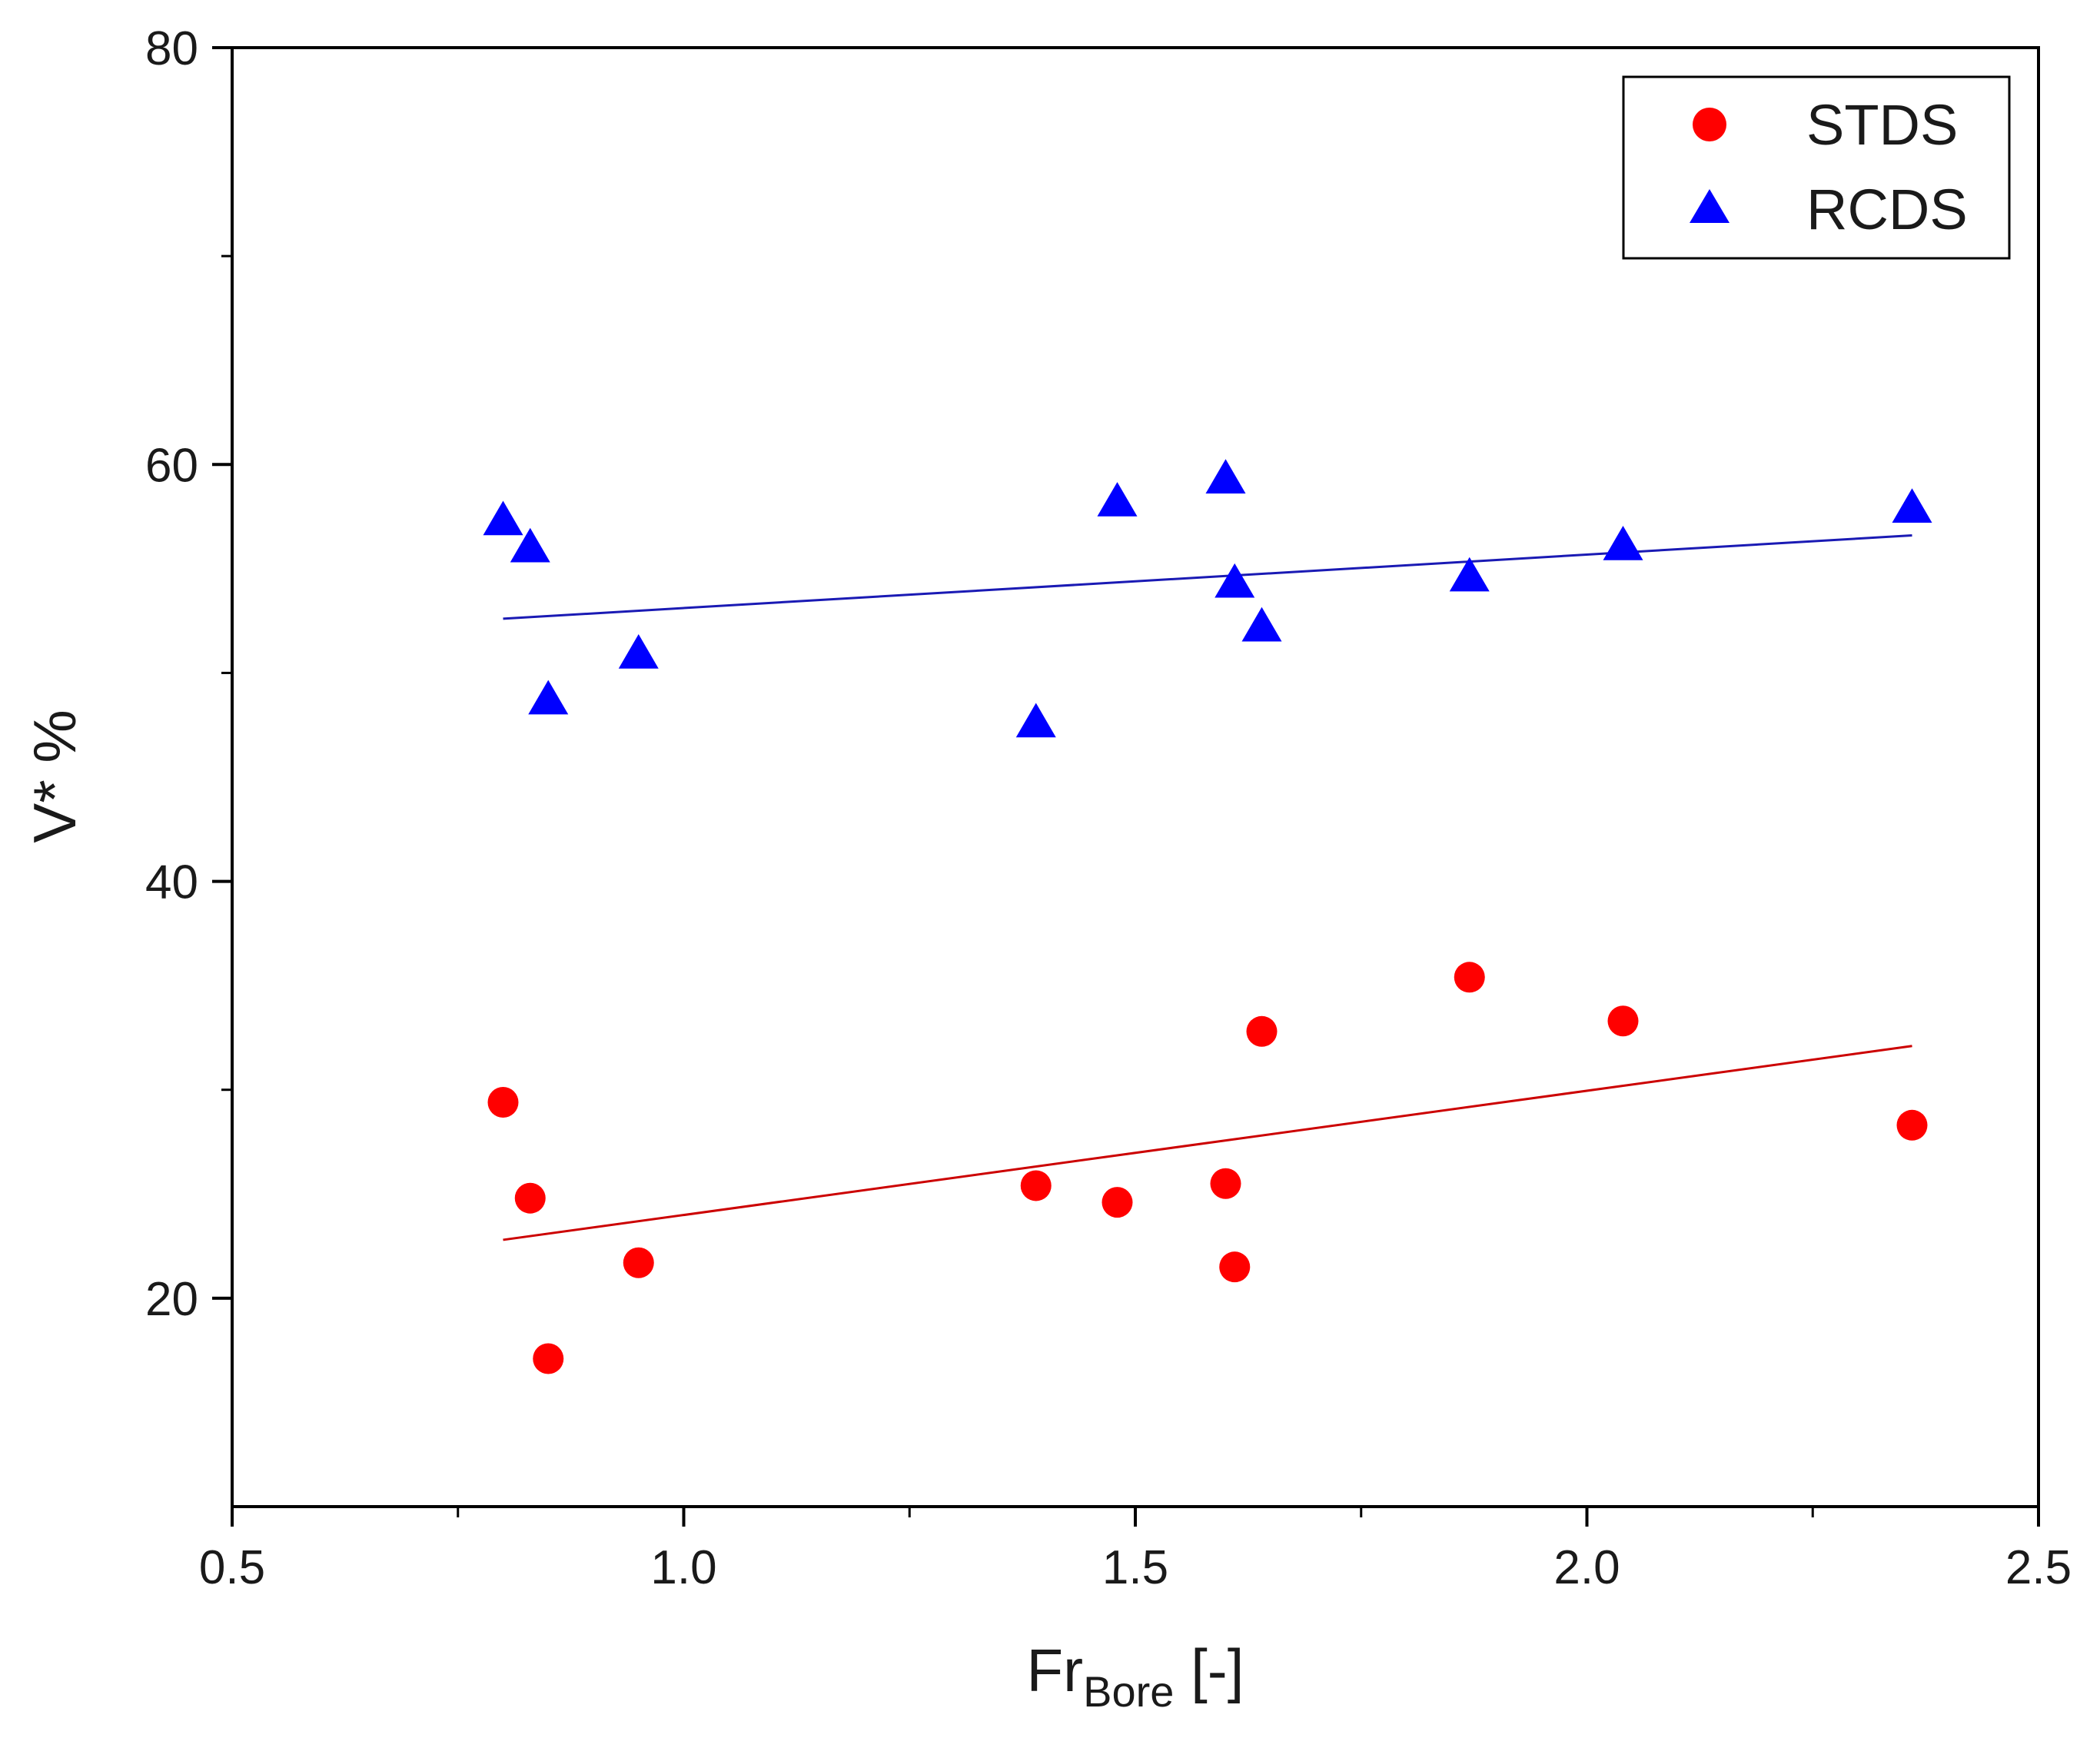  What do you see at coordinates (171, 466) in the screenshot?
I see `y-tick-label: 60` at bounding box center [171, 466].